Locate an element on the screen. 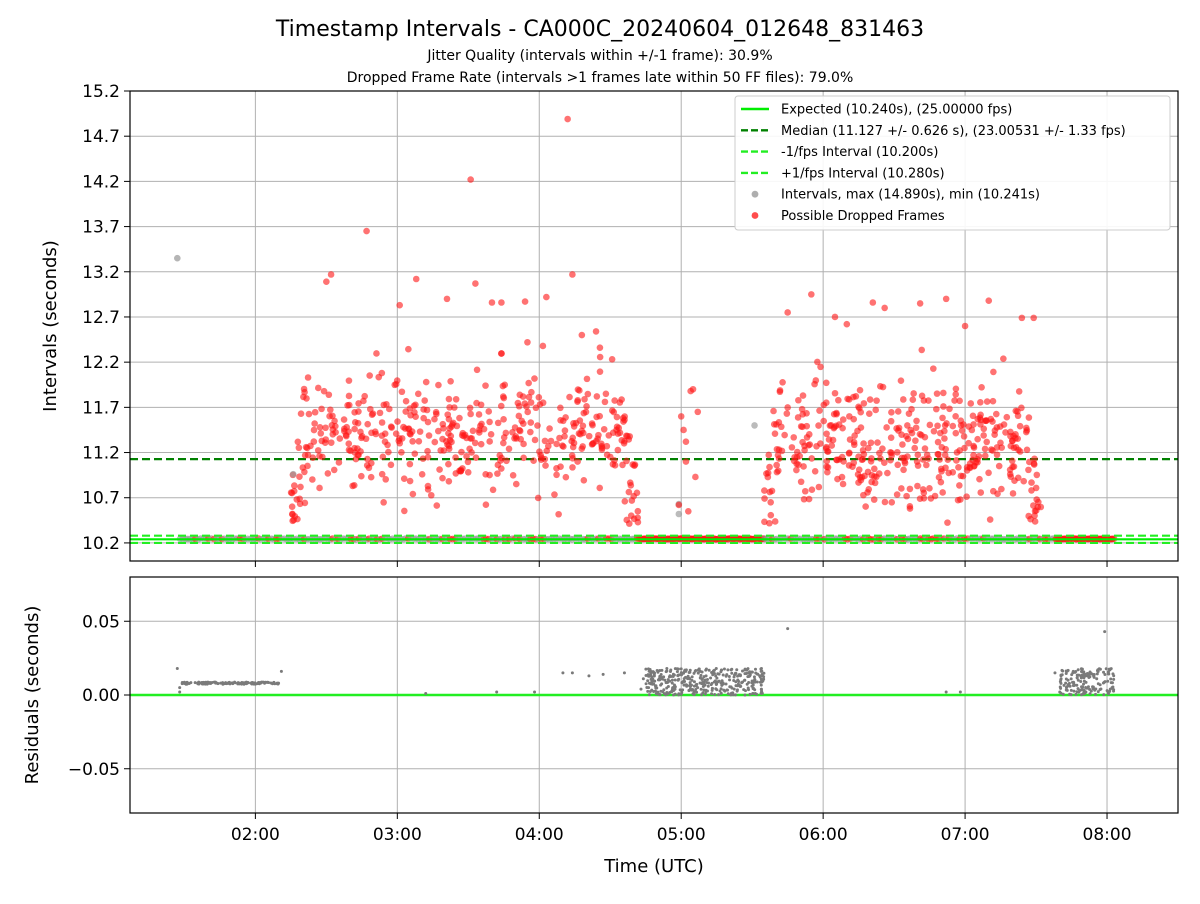  residuals-y-tick-label: 0.05 is located at coordinates (101, 622).